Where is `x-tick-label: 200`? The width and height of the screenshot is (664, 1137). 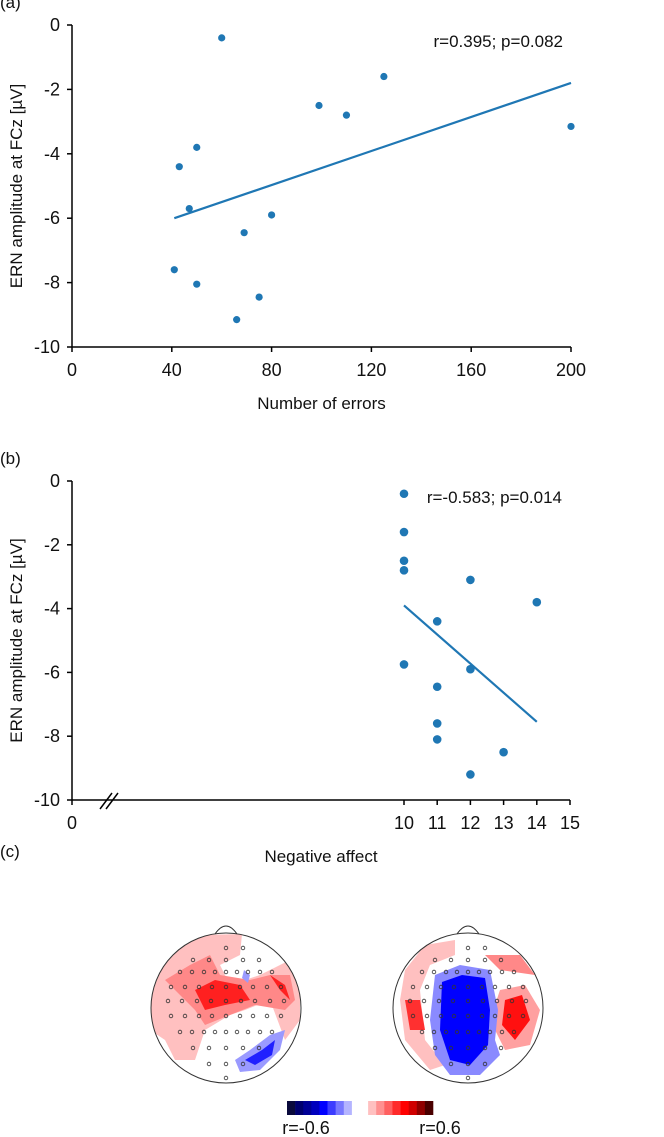
x-tick-label: 200 is located at coordinates (571, 370).